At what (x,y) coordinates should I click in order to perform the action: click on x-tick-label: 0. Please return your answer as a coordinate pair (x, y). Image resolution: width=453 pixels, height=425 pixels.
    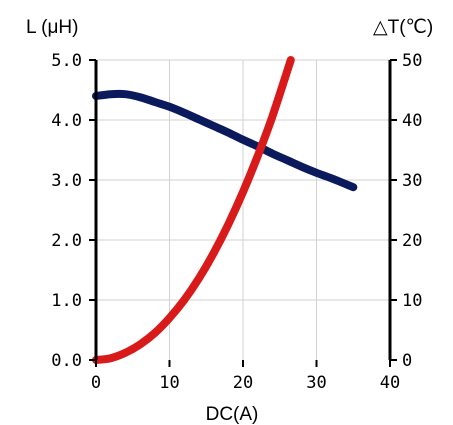
    Looking at the image, I should click on (96, 383).